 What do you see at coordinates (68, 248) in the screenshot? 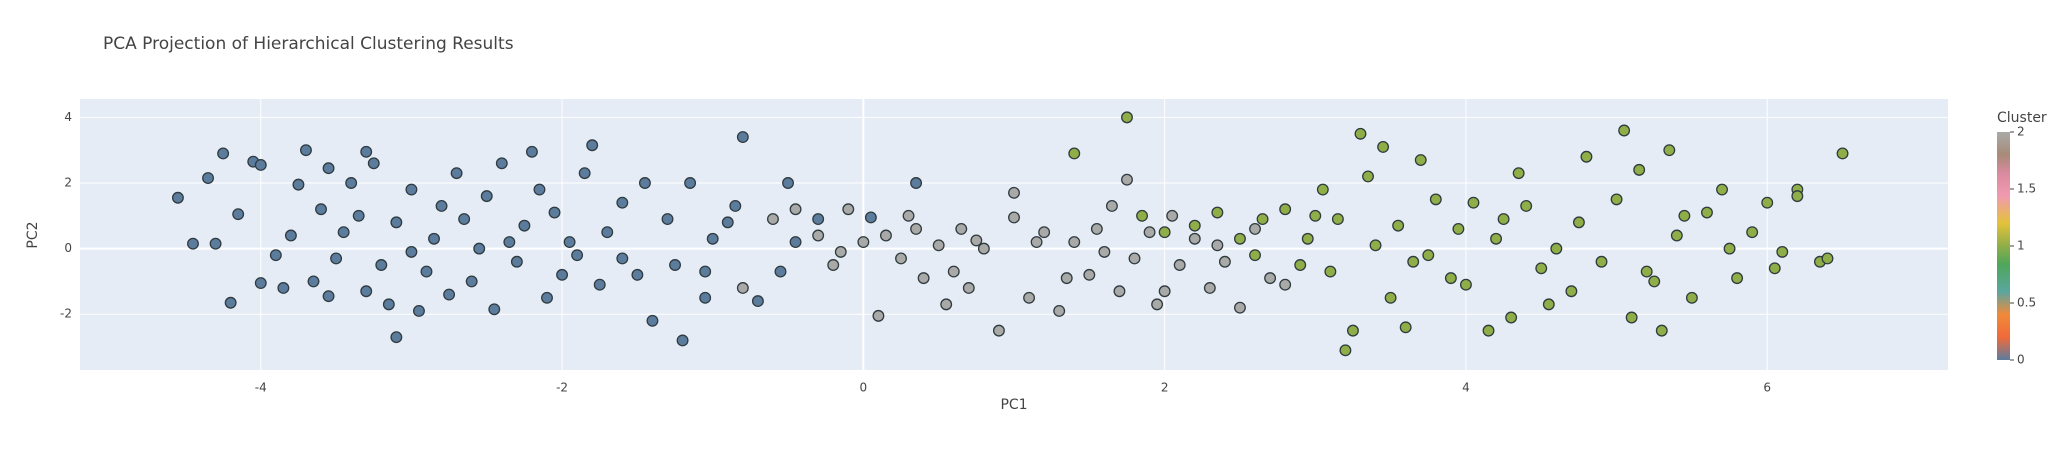
I see `y-tick-label: 0` at bounding box center [68, 248].